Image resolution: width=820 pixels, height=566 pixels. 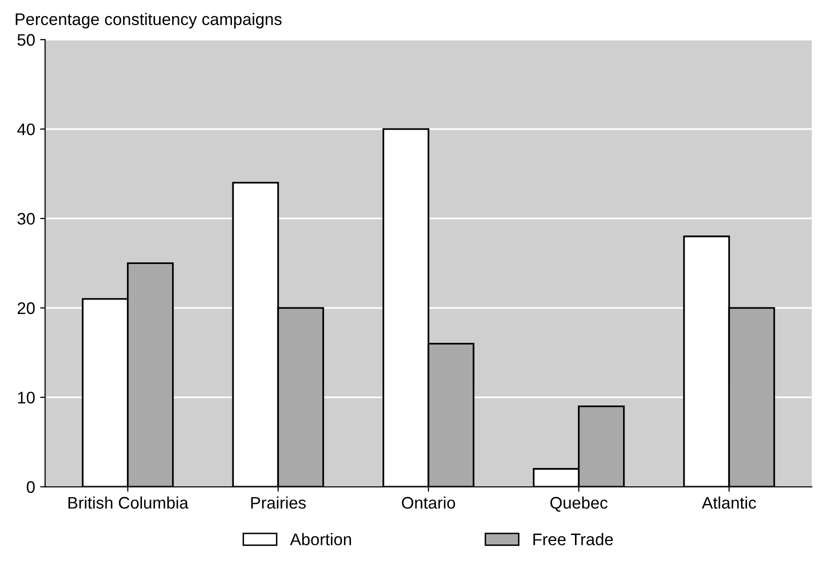 What do you see at coordinates (30, 487) in the screenshot?
I see `y-tick-label: 0` at bounding box center [30, 487].